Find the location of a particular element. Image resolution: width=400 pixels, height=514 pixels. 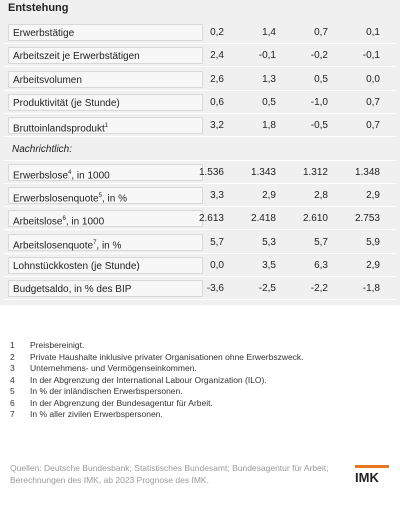

row-label: Arbeitslosenquote7, in % is located at coordinates (105, 242).